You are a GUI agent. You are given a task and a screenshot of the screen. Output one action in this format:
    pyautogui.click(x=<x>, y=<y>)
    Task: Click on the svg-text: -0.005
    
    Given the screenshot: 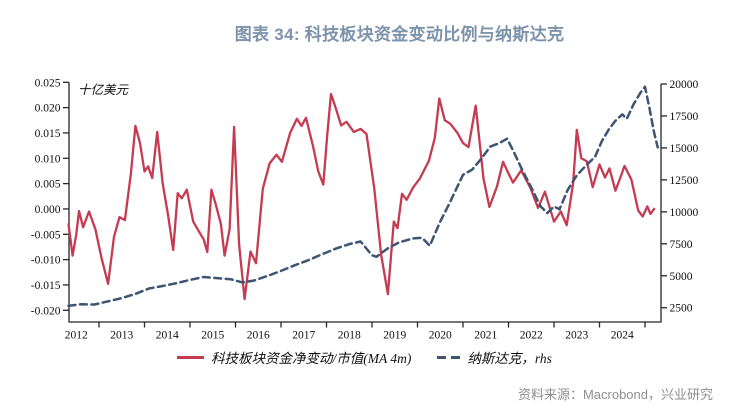 What is the action you would take?
    pyautogui.click(x=46, y=235)
    